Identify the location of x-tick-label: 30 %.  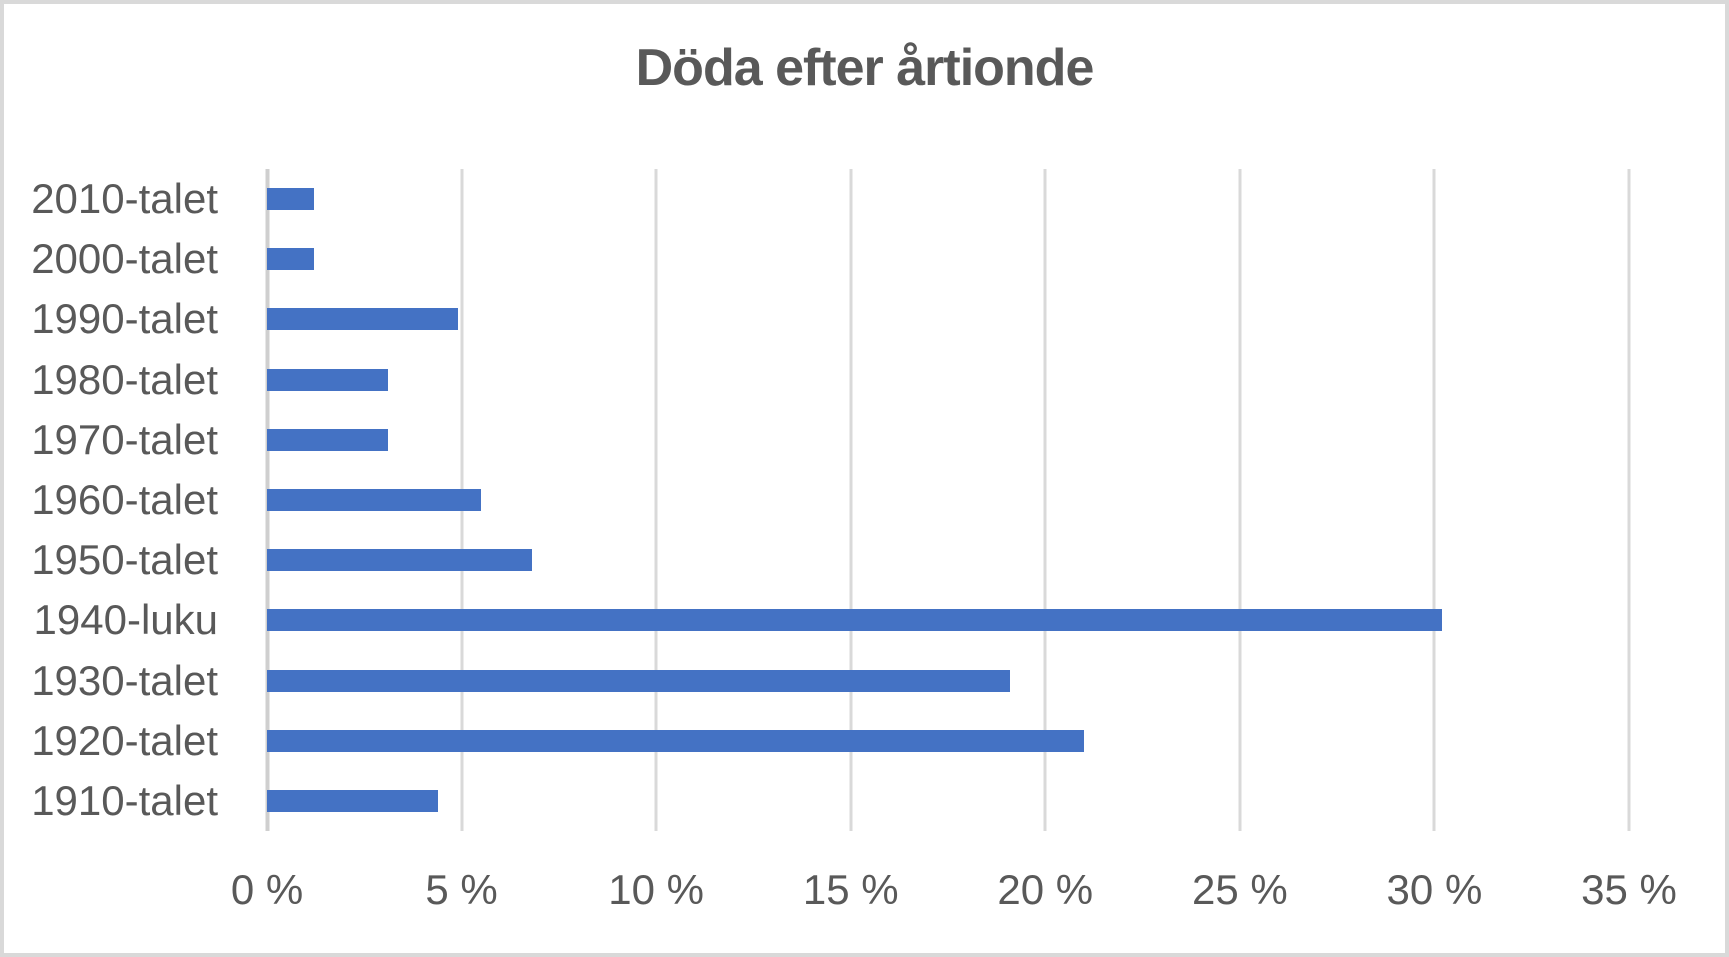
(1434, 889).